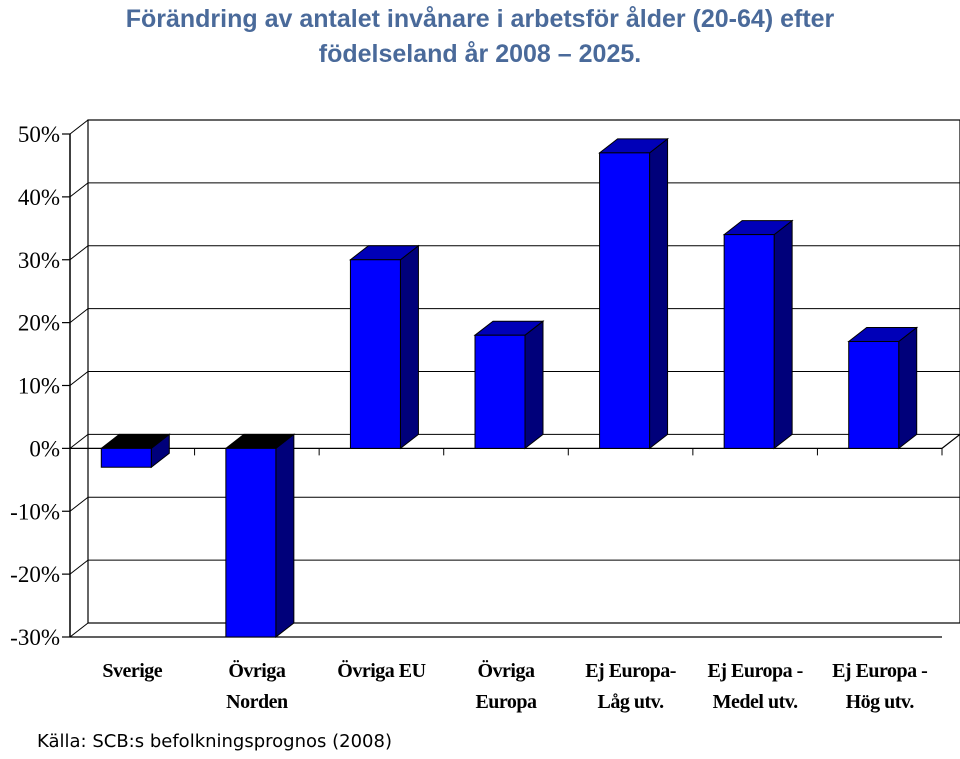  I want to click on y-tick-label: 20%, so click(39, 323).